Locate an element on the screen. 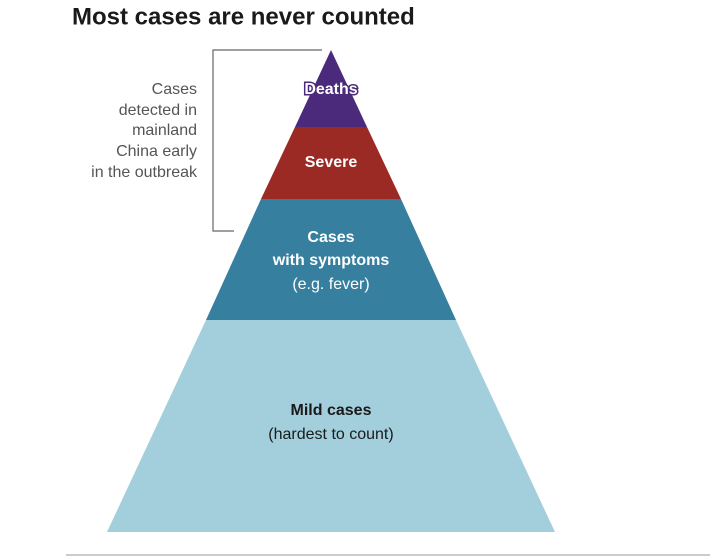  annotation-line: detected in is located at coordinates (158, 110).